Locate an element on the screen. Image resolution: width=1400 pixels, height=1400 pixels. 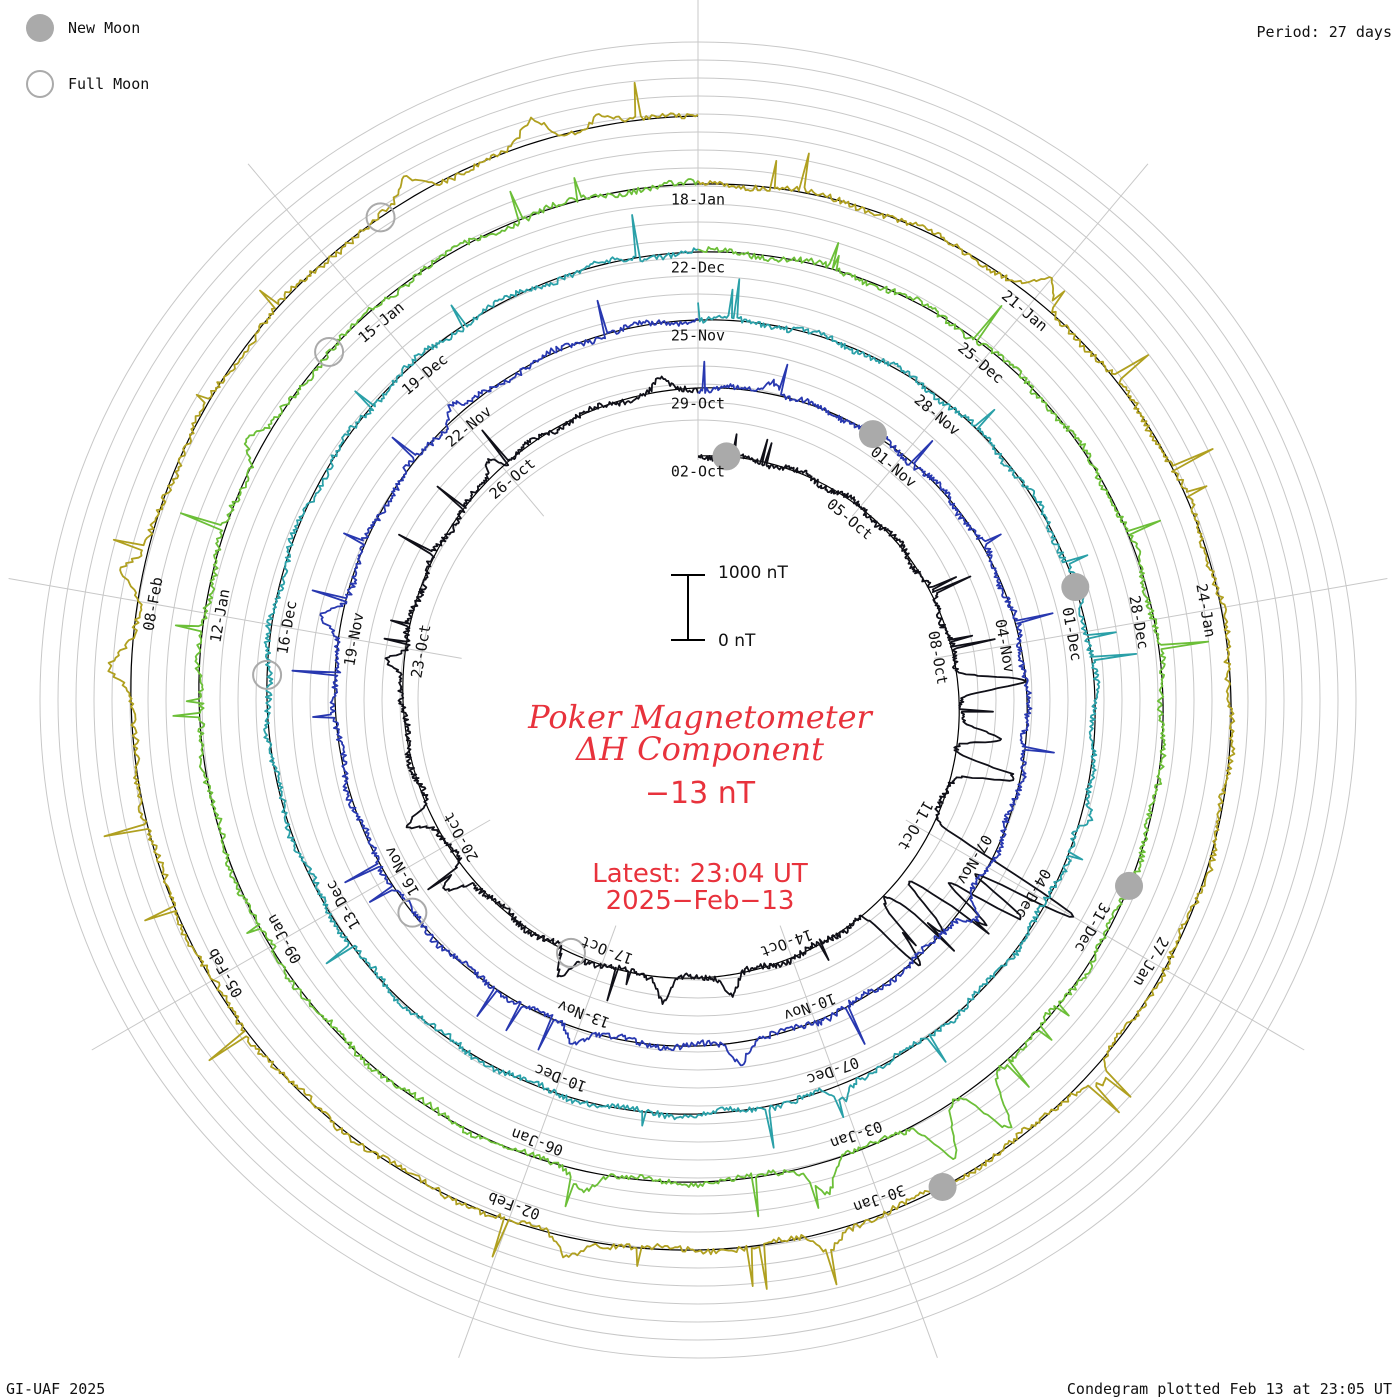
full-moon-icon is located at coordinates (40, 84).